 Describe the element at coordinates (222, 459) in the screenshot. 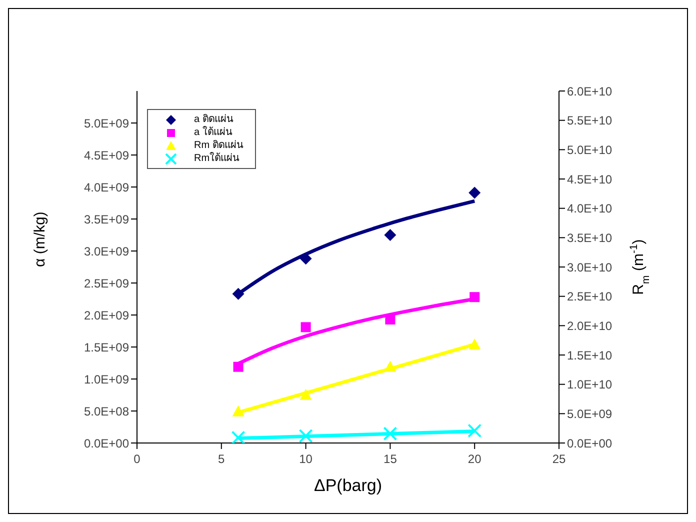

I see `x-tick-label: 5` at that location.